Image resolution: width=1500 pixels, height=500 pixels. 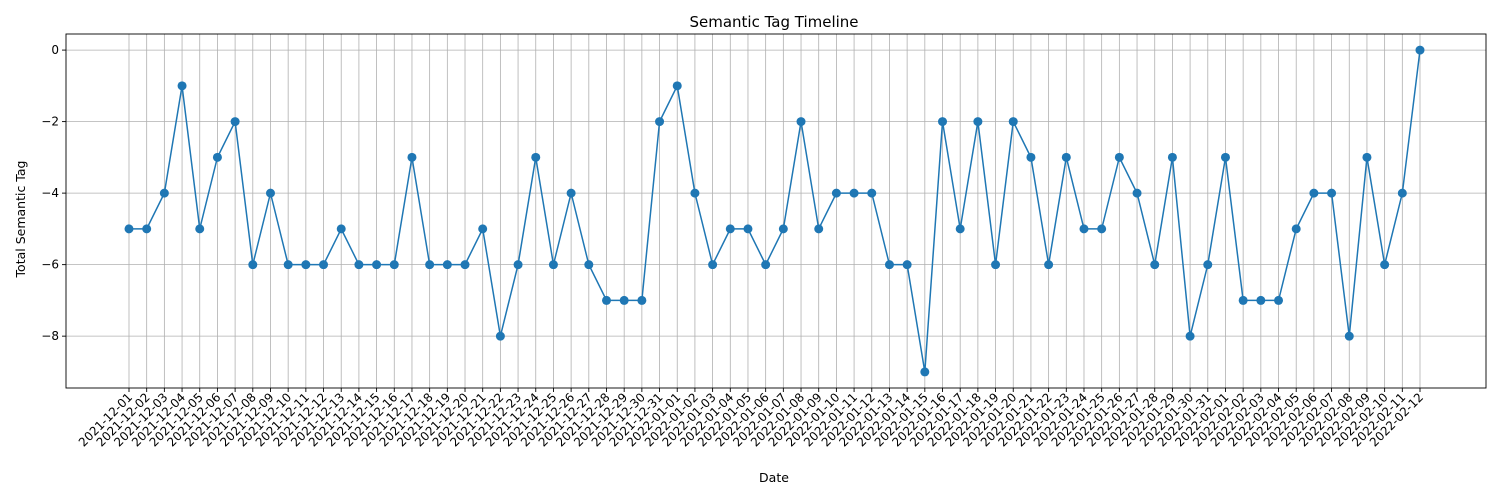 What do you see at coordinates (774, 477) in the screenshot?
I see `x-axis-label: Date` at bounding box center [774, 477].